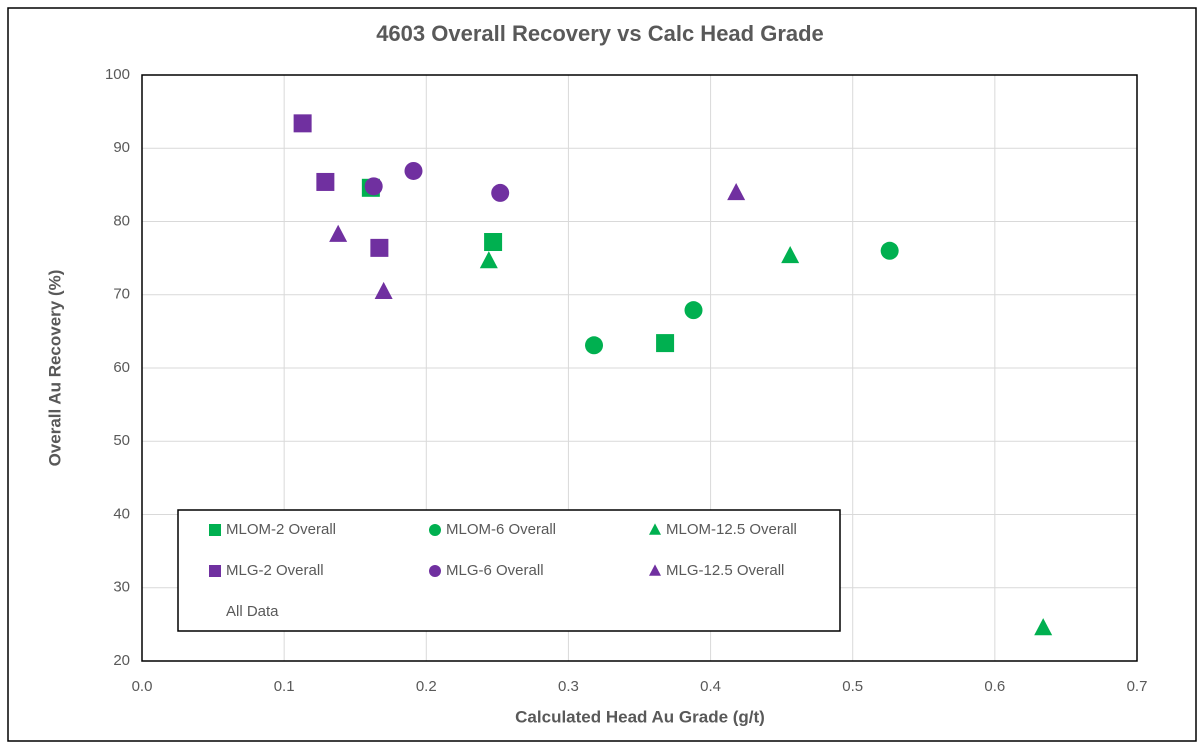 This screenshot has width=1204, height=754. What do you see at coordinates (117, 74) in the screenshot?
I see `y-tick-label: 100` at bounding box center [117, 74].